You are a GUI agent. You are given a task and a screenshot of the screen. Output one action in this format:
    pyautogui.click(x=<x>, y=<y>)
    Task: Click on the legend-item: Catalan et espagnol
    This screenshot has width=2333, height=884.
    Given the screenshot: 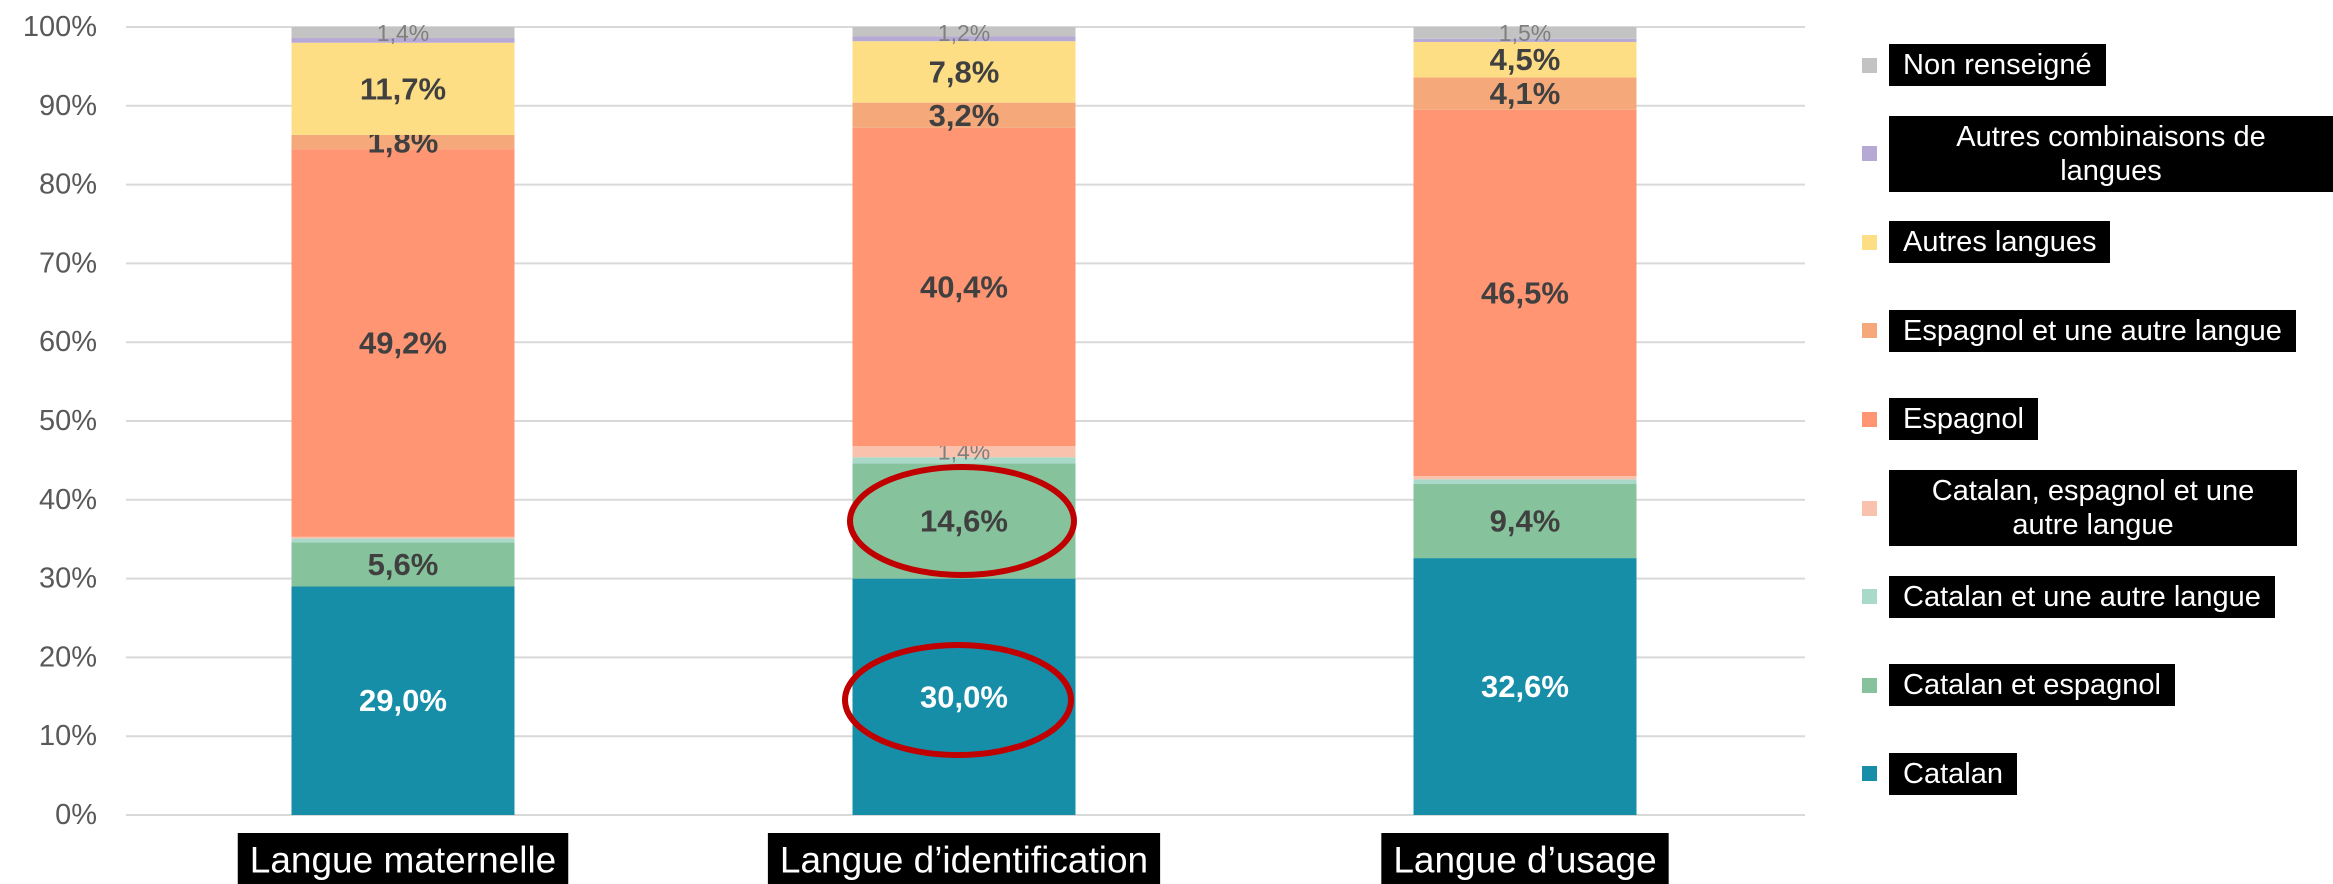 What is the action you would take?
    pyautogui.click(x=2018, y=685)
    